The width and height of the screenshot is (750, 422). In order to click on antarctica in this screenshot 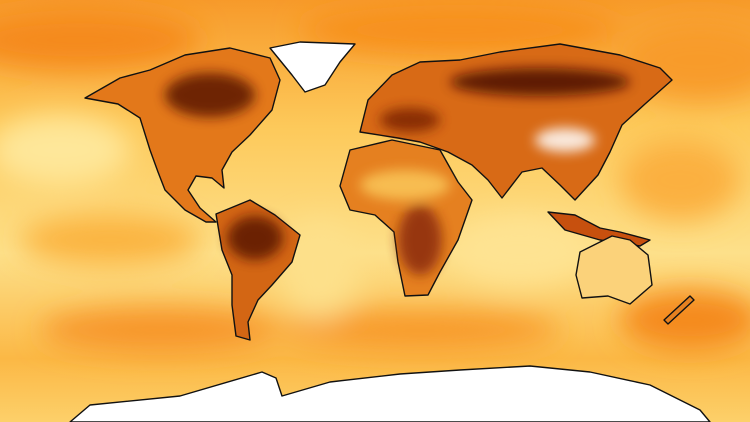, I will do `click(390, 393)`.